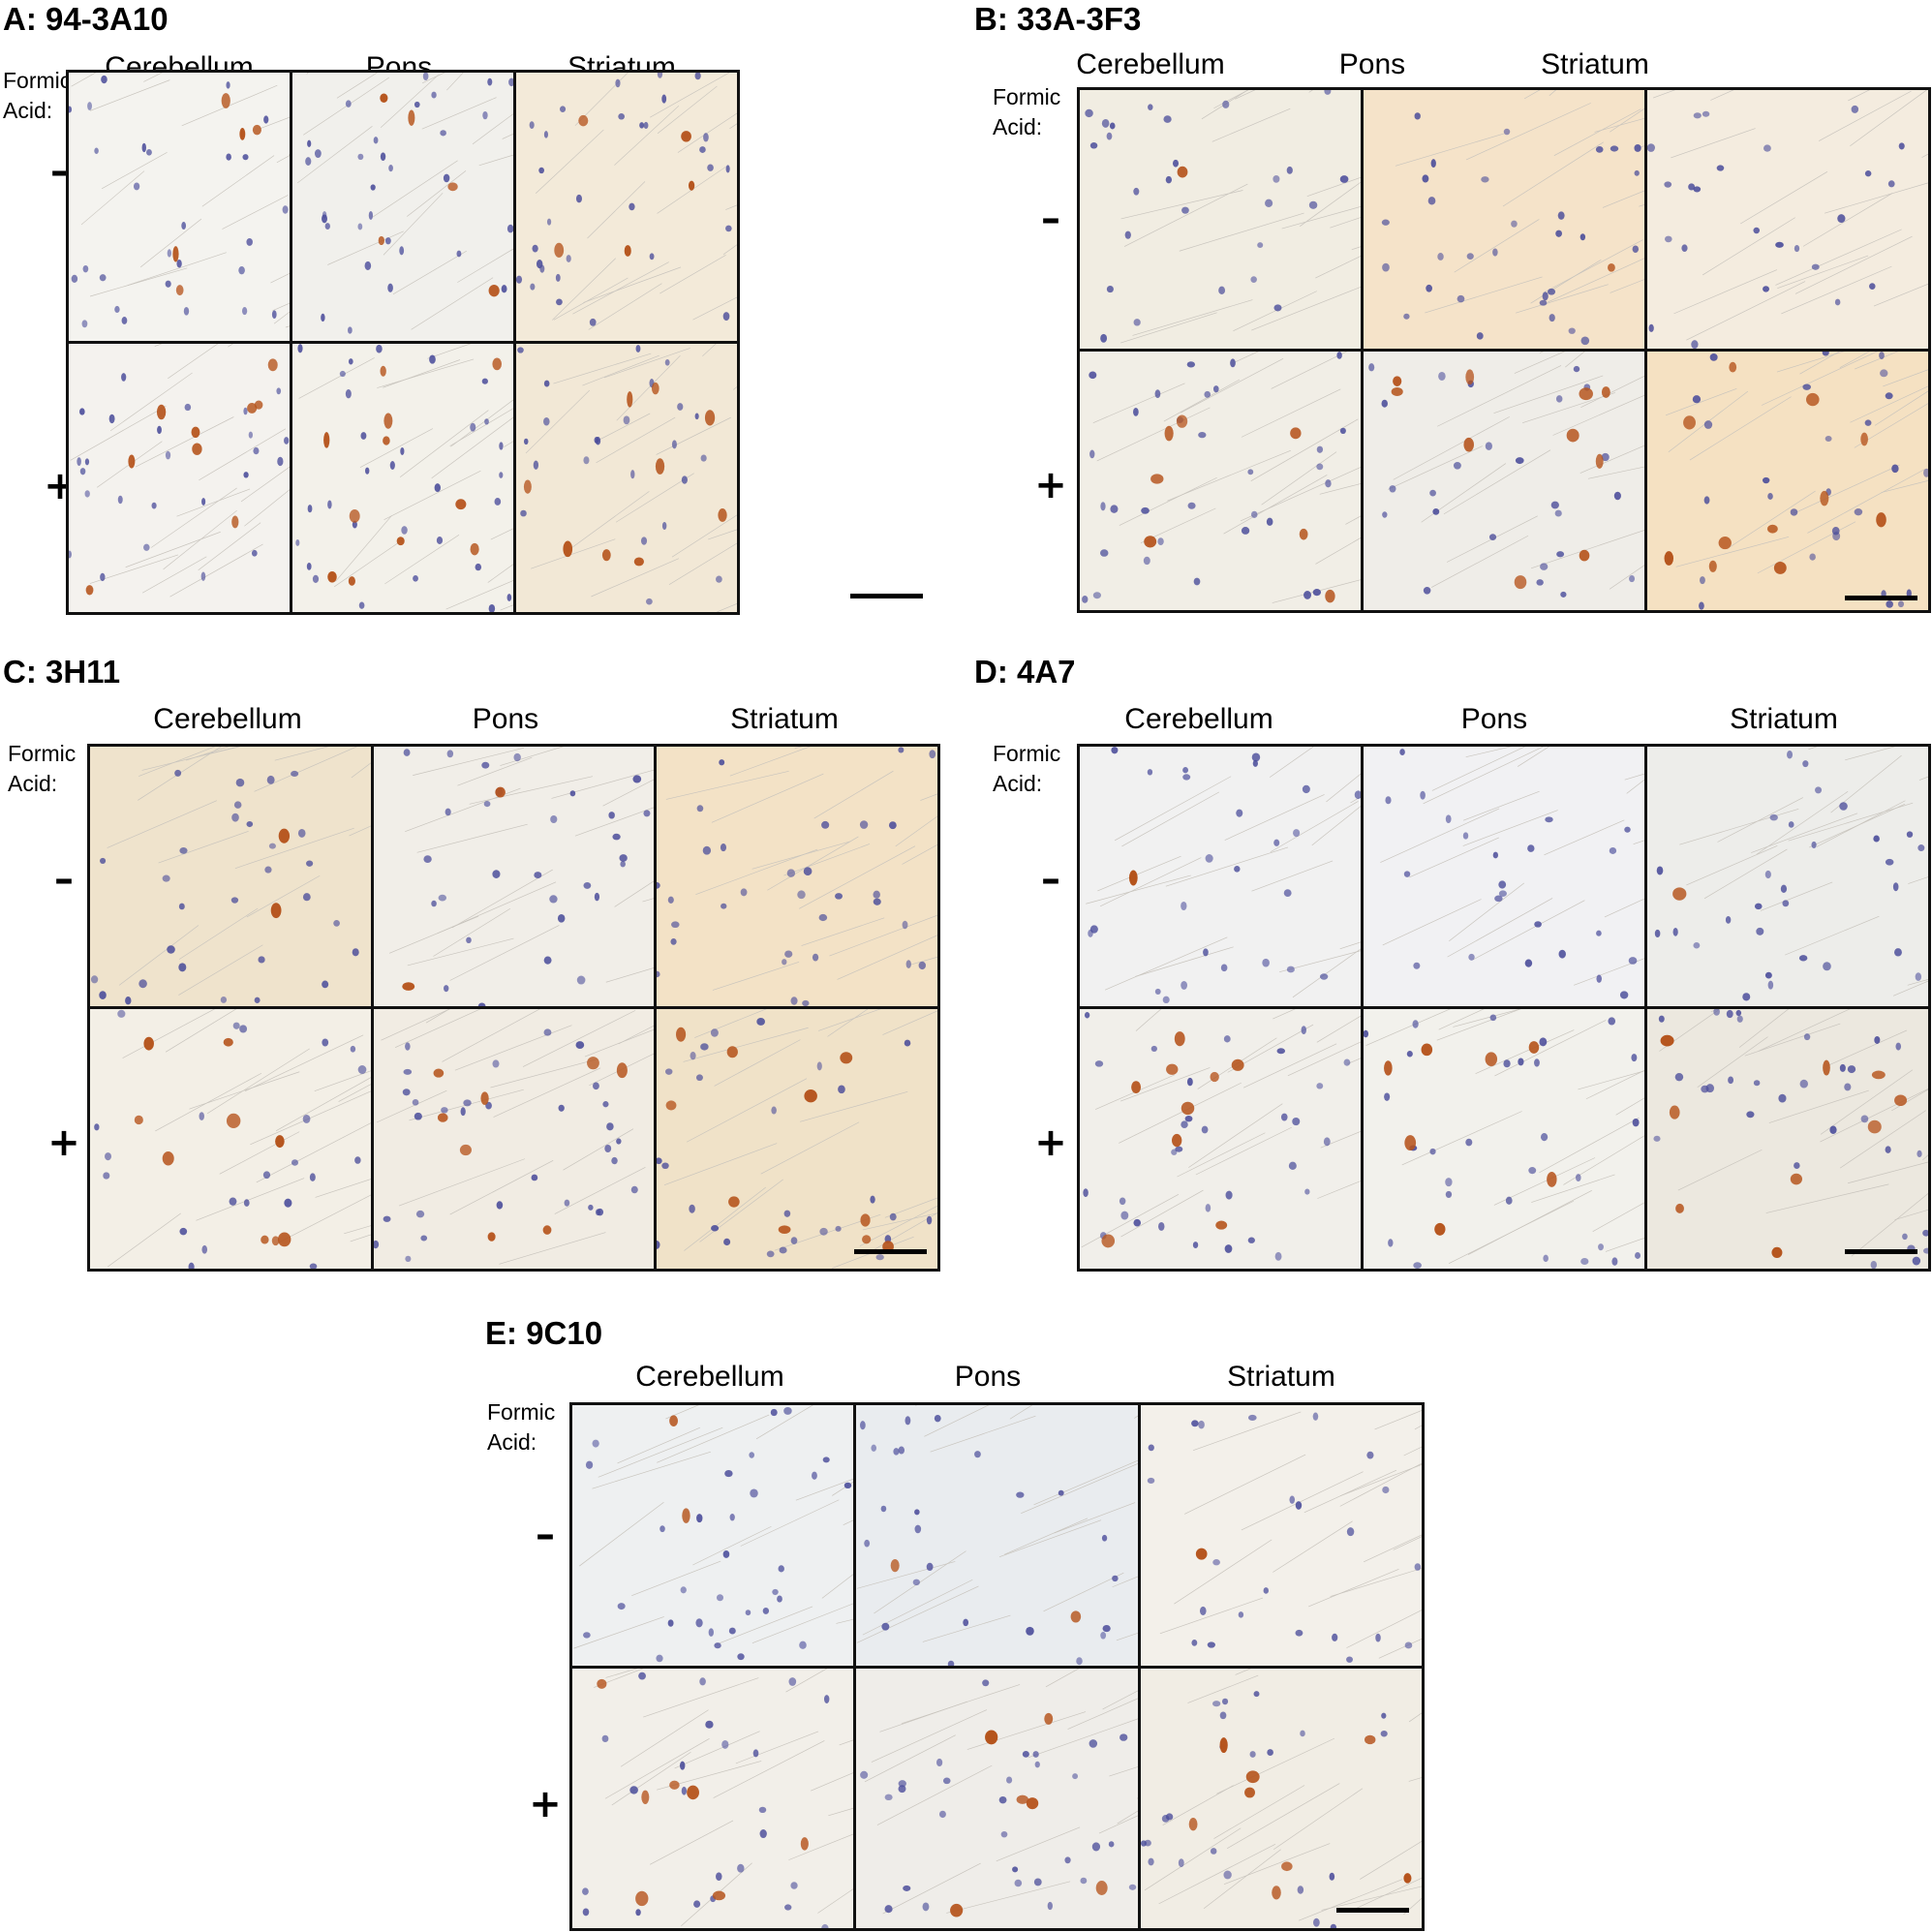  I want to click on formic-label-line1: Formic, so click(1027, 753).